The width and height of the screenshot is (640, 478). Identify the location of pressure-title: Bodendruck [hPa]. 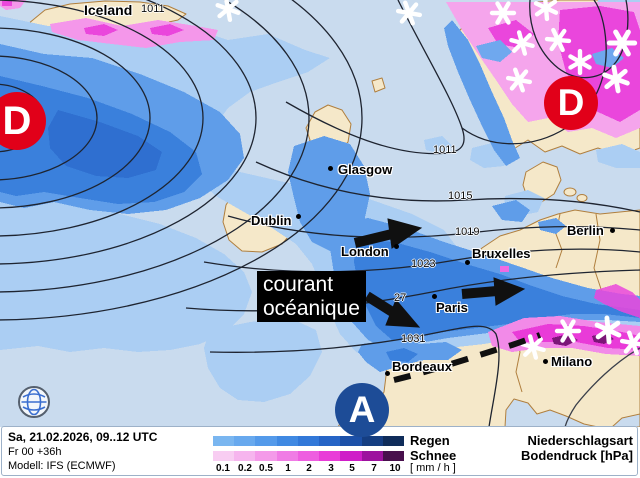
(577, 455).